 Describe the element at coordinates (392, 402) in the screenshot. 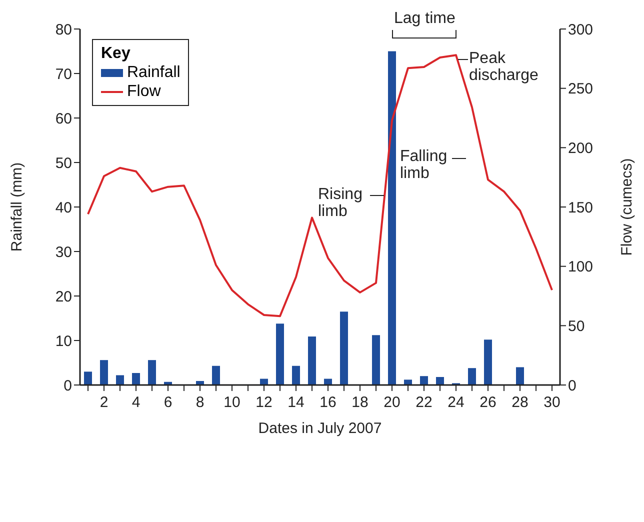

I see `x-tick-label: 20` at that location.